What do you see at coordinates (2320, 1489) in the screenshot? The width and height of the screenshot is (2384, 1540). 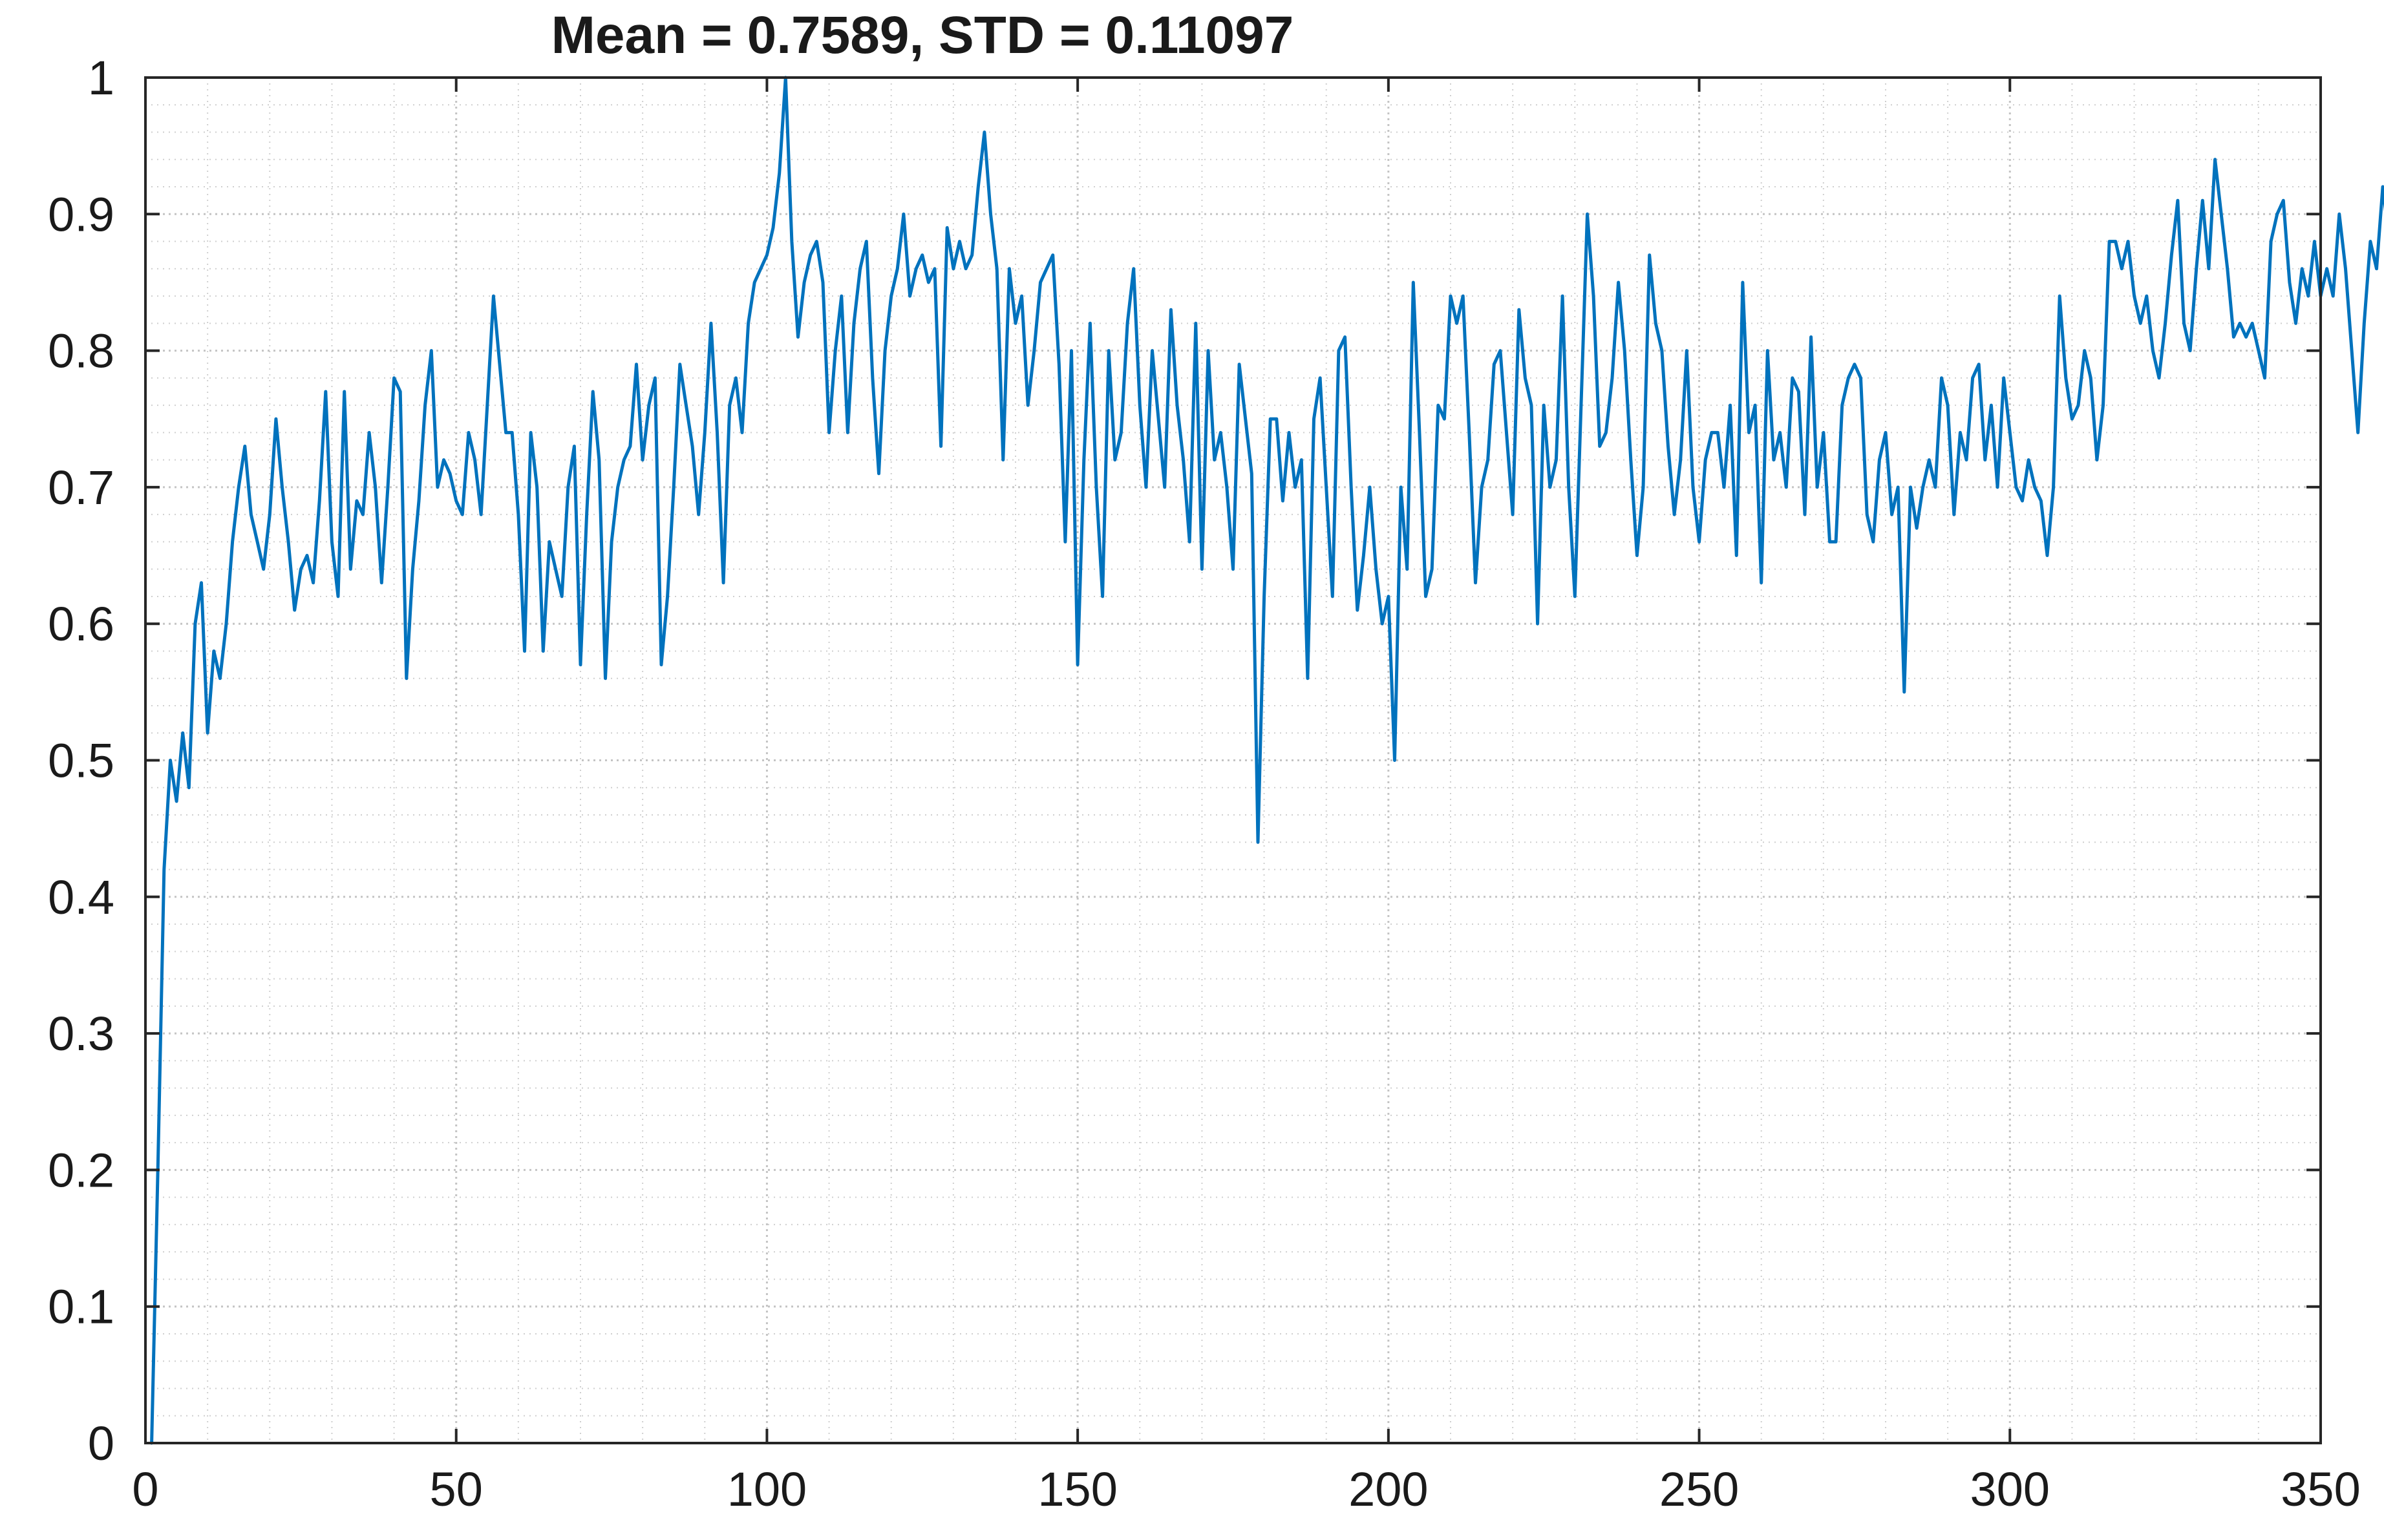 I see `x-tick-label: 350` at bounding box center [2320, 1489].